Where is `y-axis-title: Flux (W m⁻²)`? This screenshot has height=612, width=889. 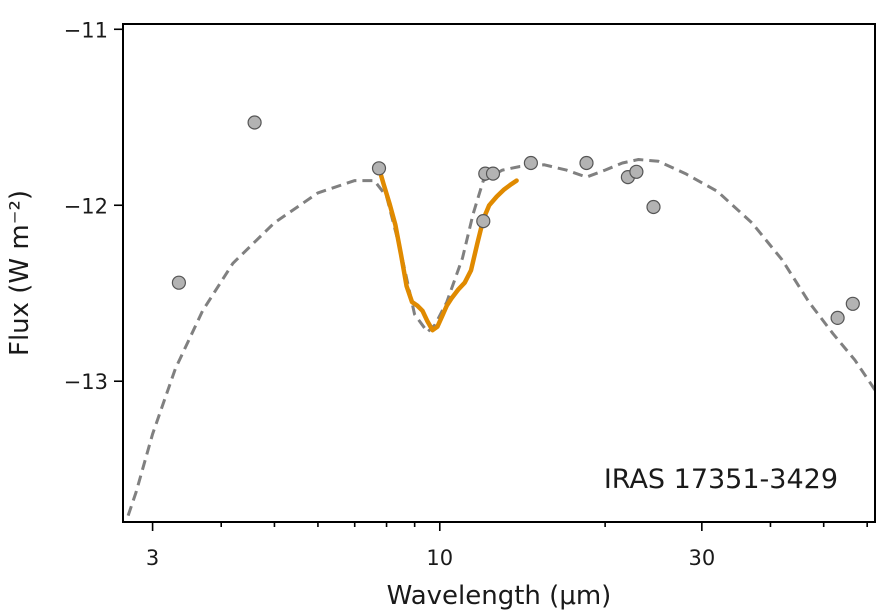 y-axis-title: Flux (W m⁻²) is located at coordinates (20, 273).